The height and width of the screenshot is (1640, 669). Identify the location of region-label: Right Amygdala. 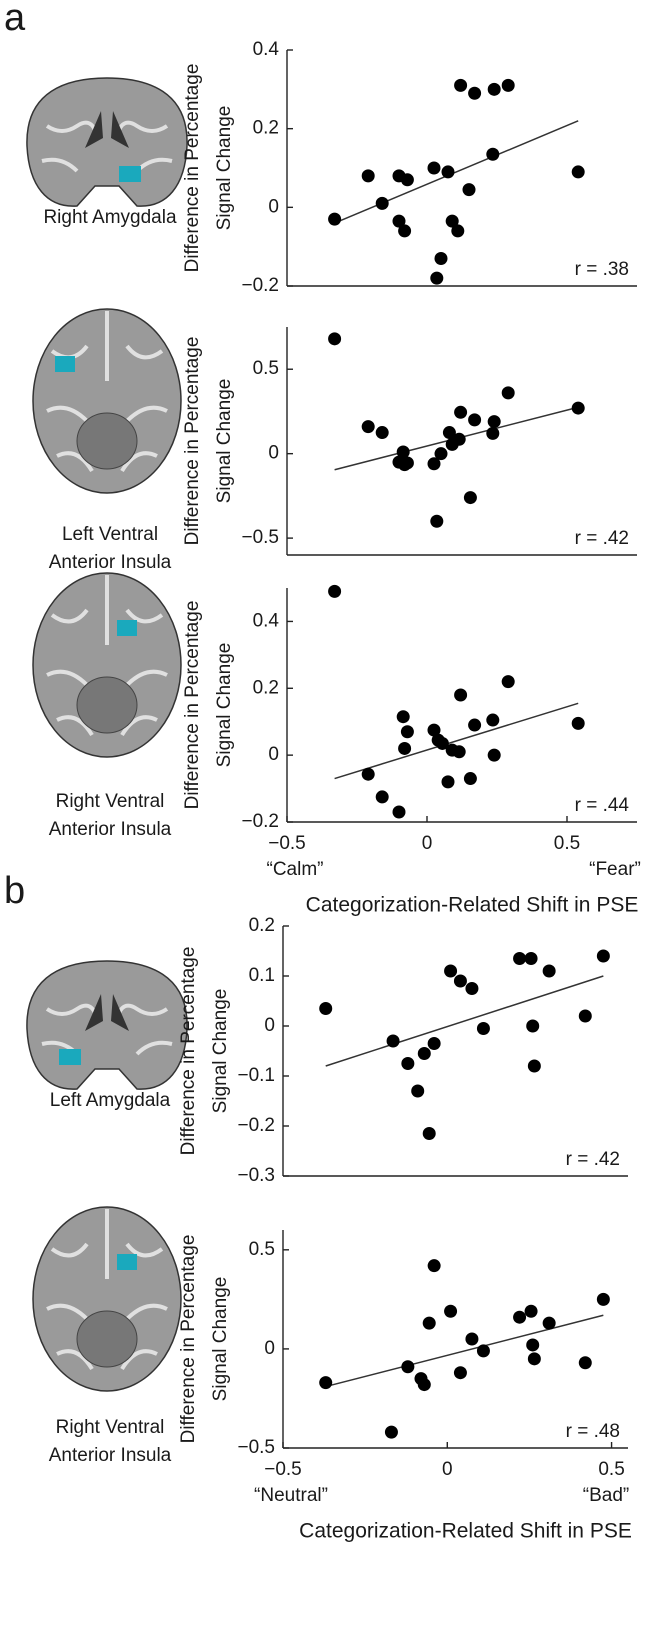
(110, 217).